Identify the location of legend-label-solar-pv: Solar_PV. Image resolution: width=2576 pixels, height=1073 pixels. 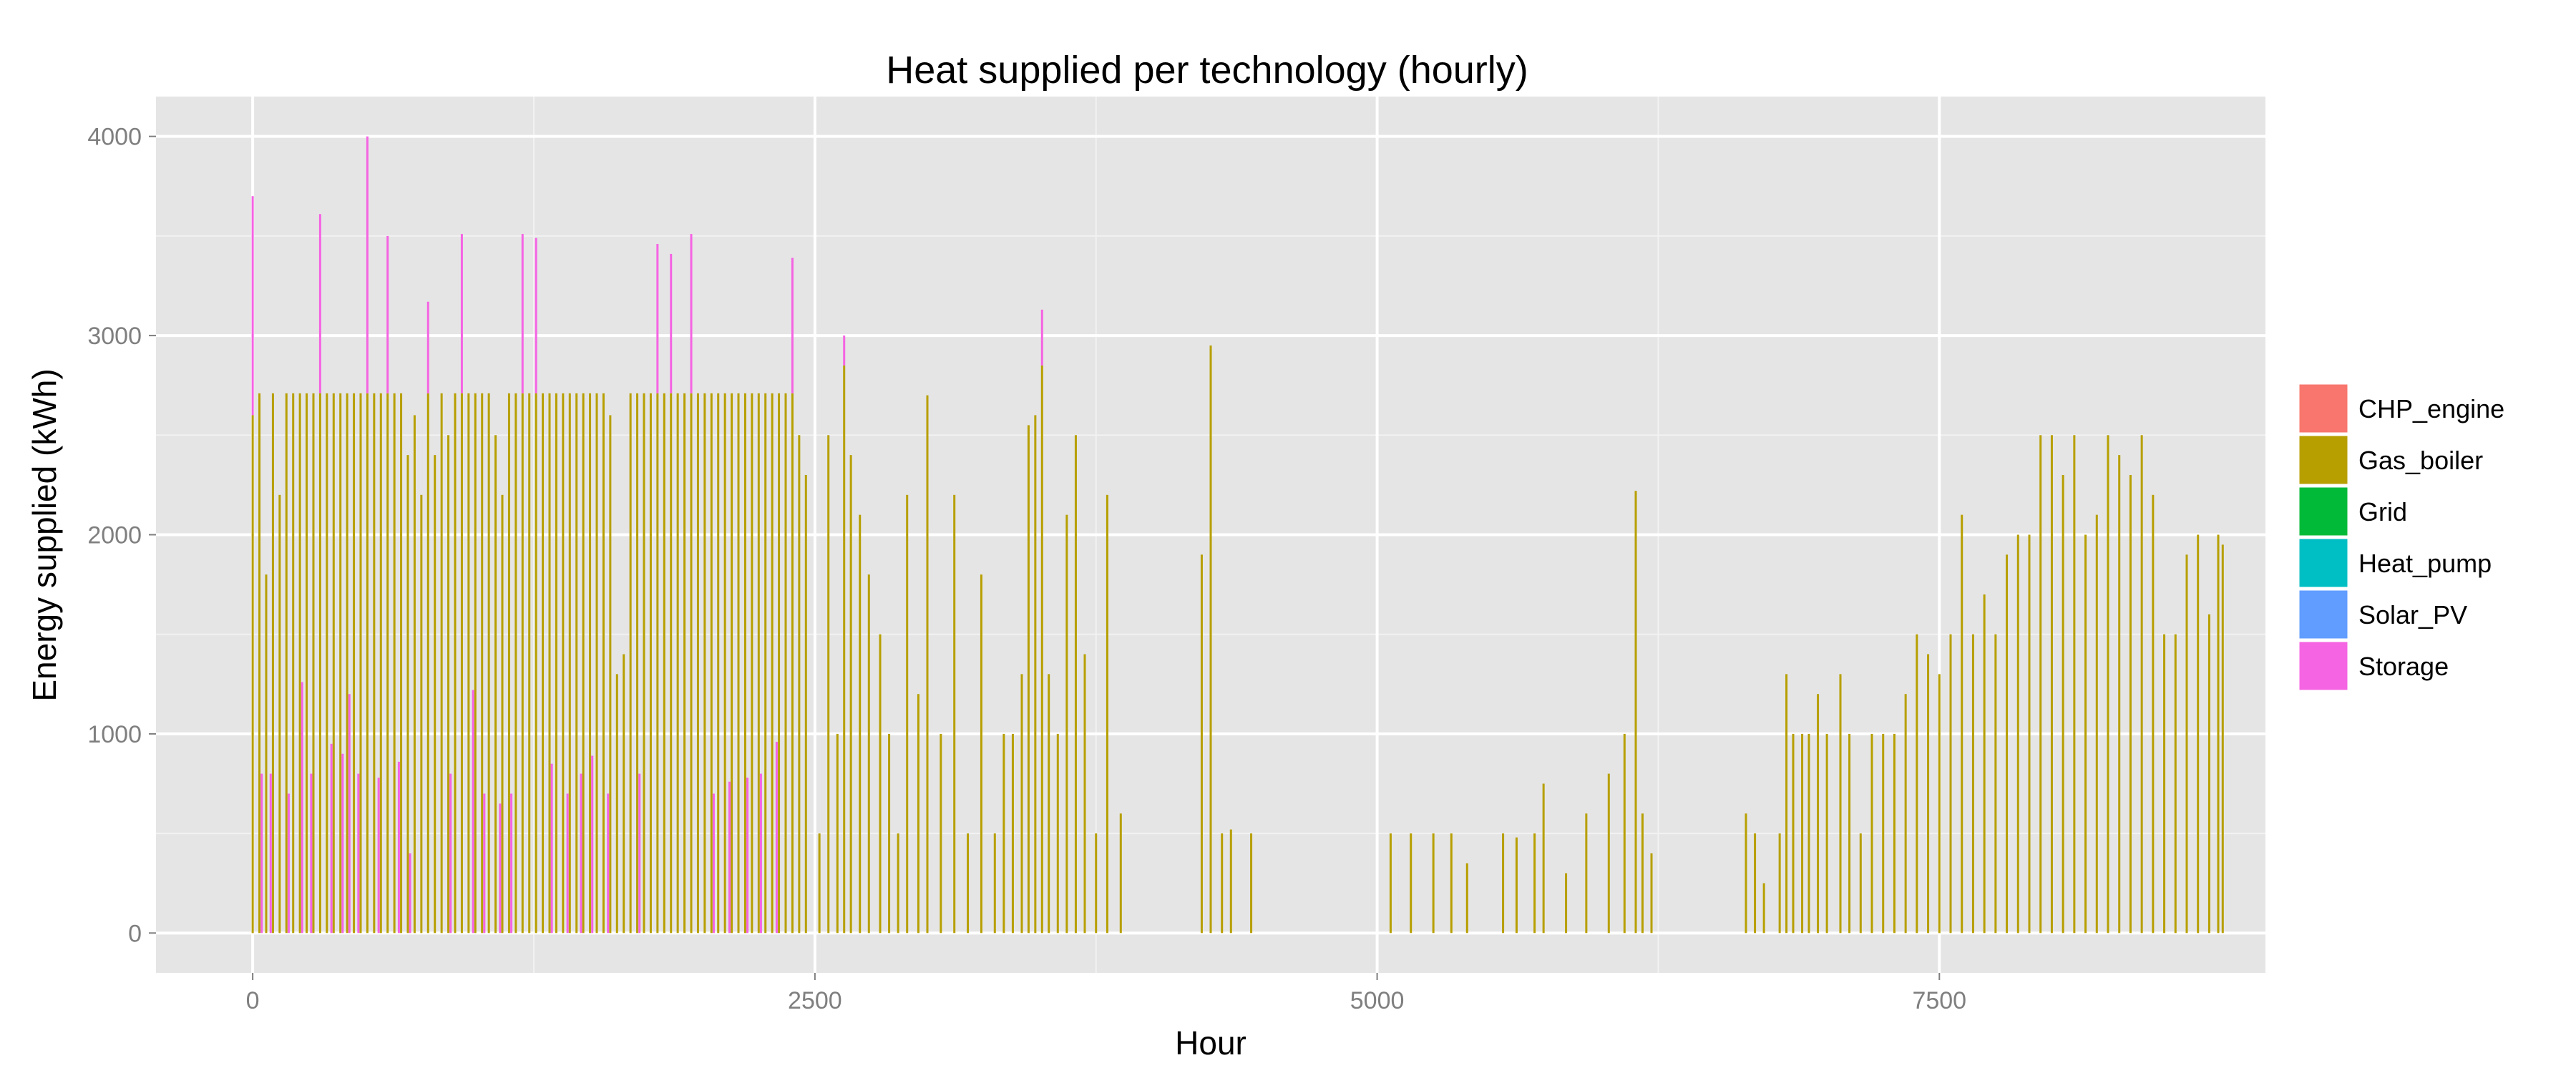
(2412, 614).